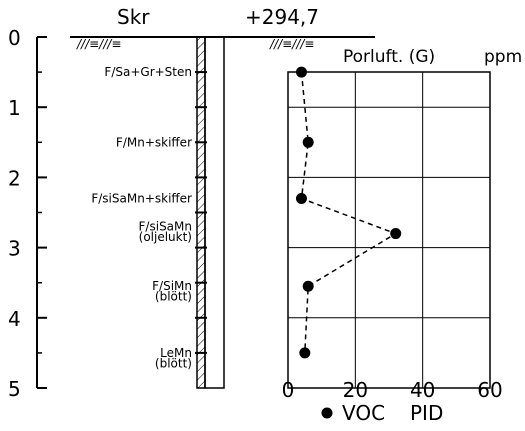  Describe the element at coordinates (214, 212) in the screenshot. I see `borehole-casing` at that location.